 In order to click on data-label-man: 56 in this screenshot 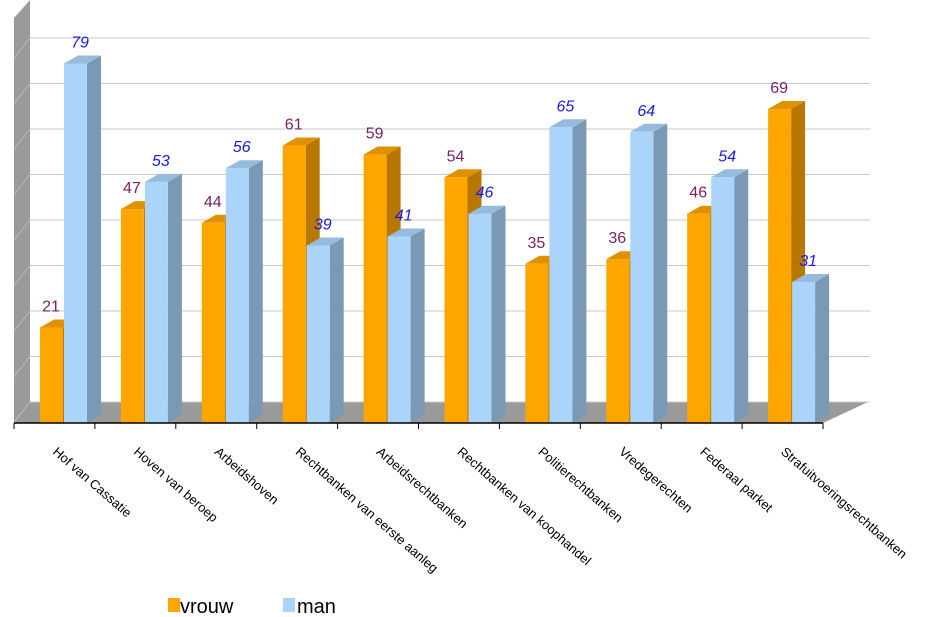, I will do `click(242, 147)`.